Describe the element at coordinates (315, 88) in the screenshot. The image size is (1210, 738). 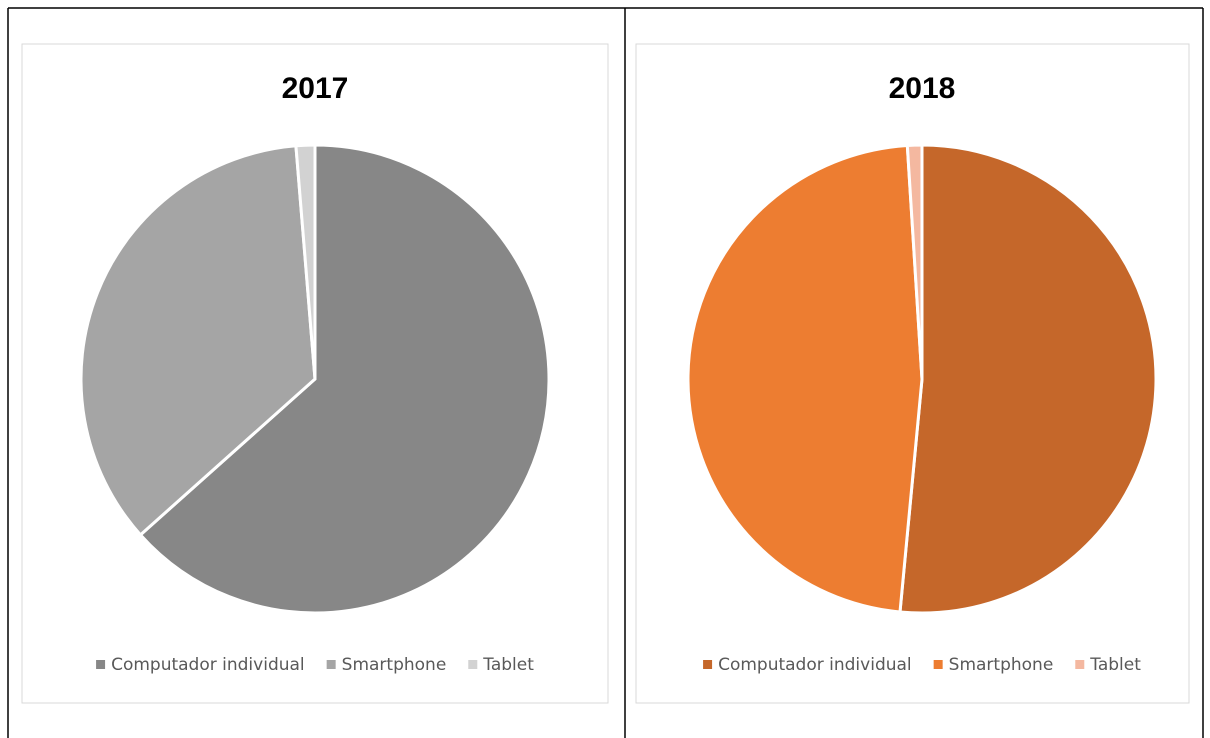
I see `chart-title: 2017` at that location.